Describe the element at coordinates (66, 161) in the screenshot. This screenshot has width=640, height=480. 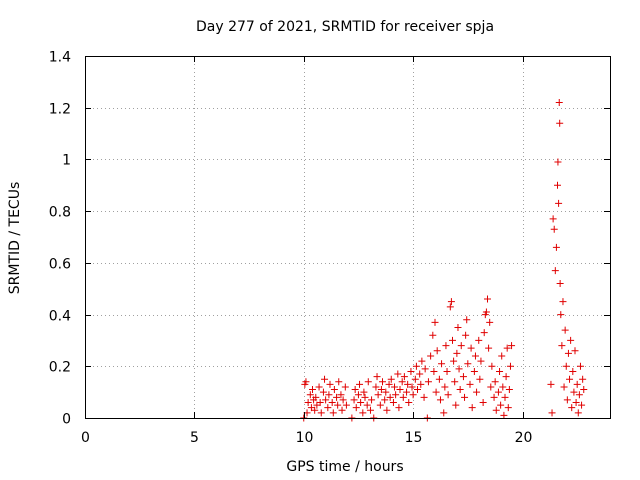
I see `y-tick-label: 1` at that location.